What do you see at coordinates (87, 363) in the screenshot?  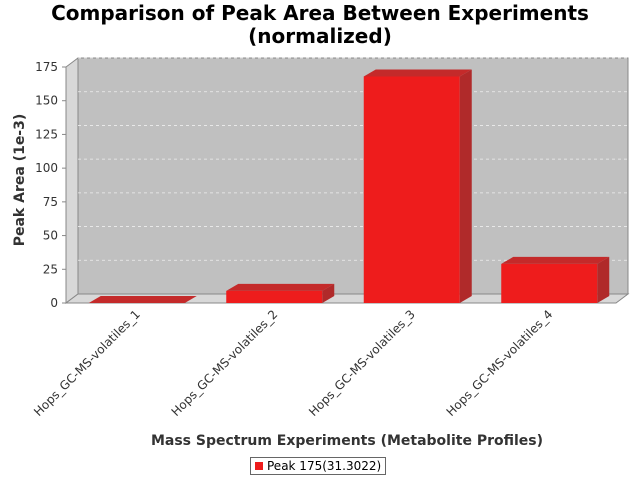 I see `x-tick-label: Hops_GC-MS-volatiles_1` at bounding box center [87, 363].